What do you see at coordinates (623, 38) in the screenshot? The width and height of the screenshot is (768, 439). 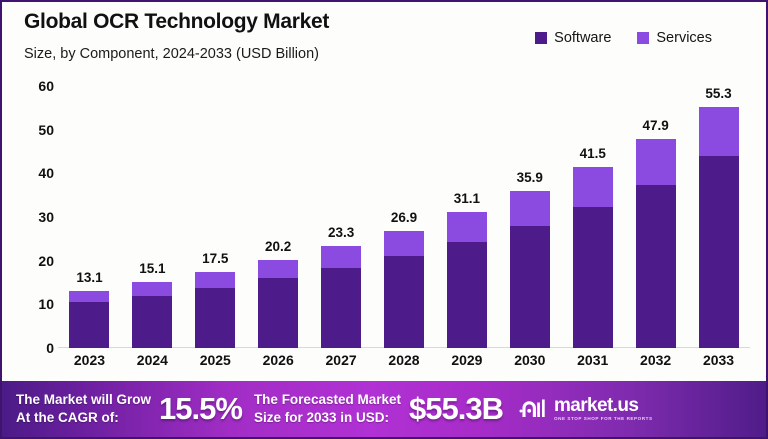 I see `chart-legend: Software Services` at bounding box center [623, 38].